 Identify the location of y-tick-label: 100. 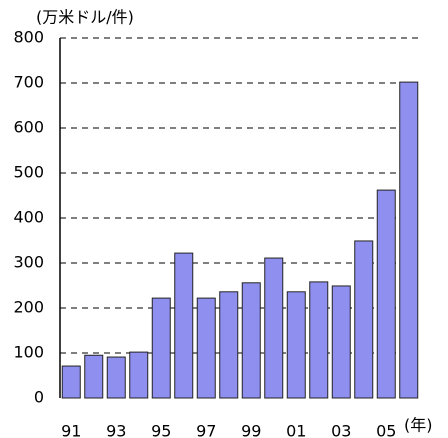
(28, 352).